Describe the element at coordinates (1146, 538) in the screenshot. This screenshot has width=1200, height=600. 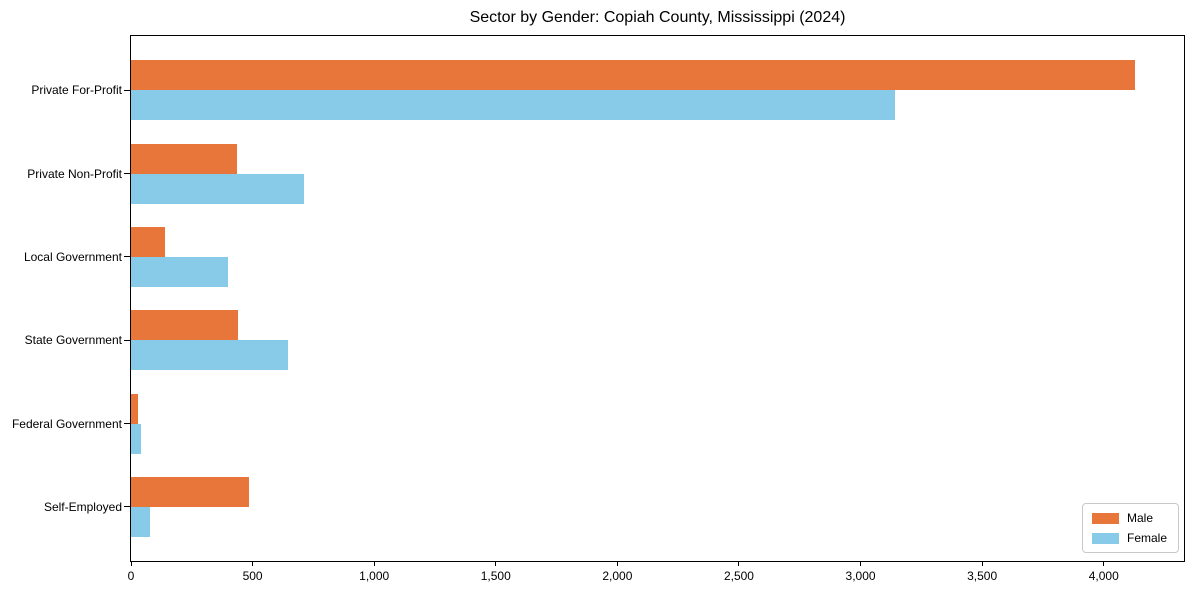
I see `legend-label-female: Female` at that location.